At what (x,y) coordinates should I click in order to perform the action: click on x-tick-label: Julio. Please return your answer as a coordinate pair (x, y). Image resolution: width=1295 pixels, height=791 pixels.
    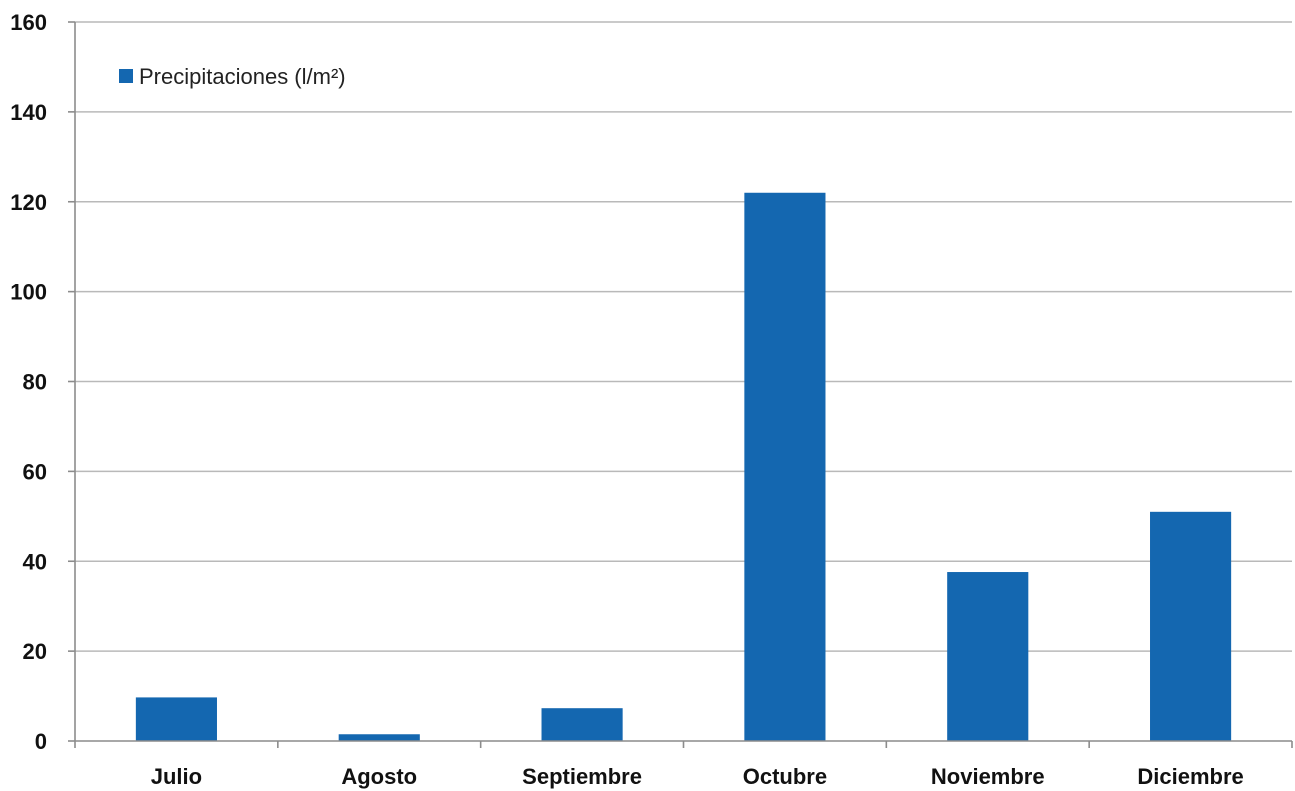
    Looking at the image, I should click on (176, 776).